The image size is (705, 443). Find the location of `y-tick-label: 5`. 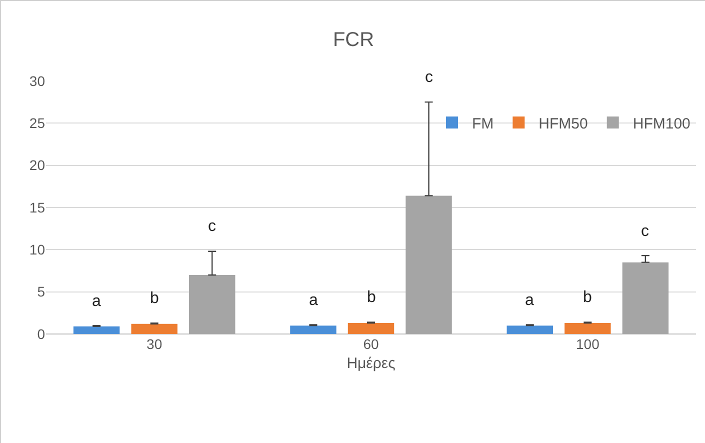

y-tick-label: 5 is located at coordinates (41, 292).